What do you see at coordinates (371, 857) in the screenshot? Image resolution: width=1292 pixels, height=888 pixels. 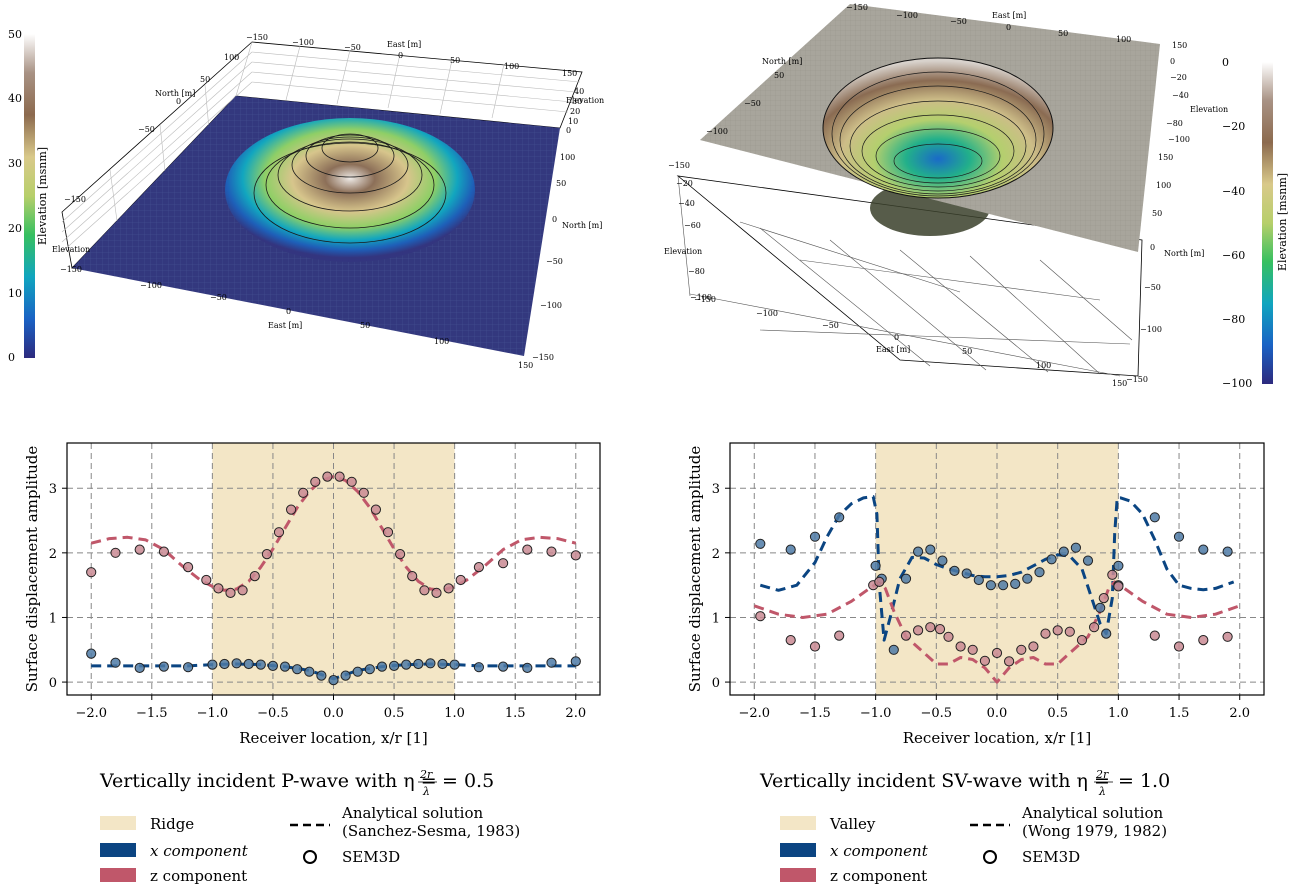 I see `legend-sem-label: SEM3D` at bounding box center [371, 857].